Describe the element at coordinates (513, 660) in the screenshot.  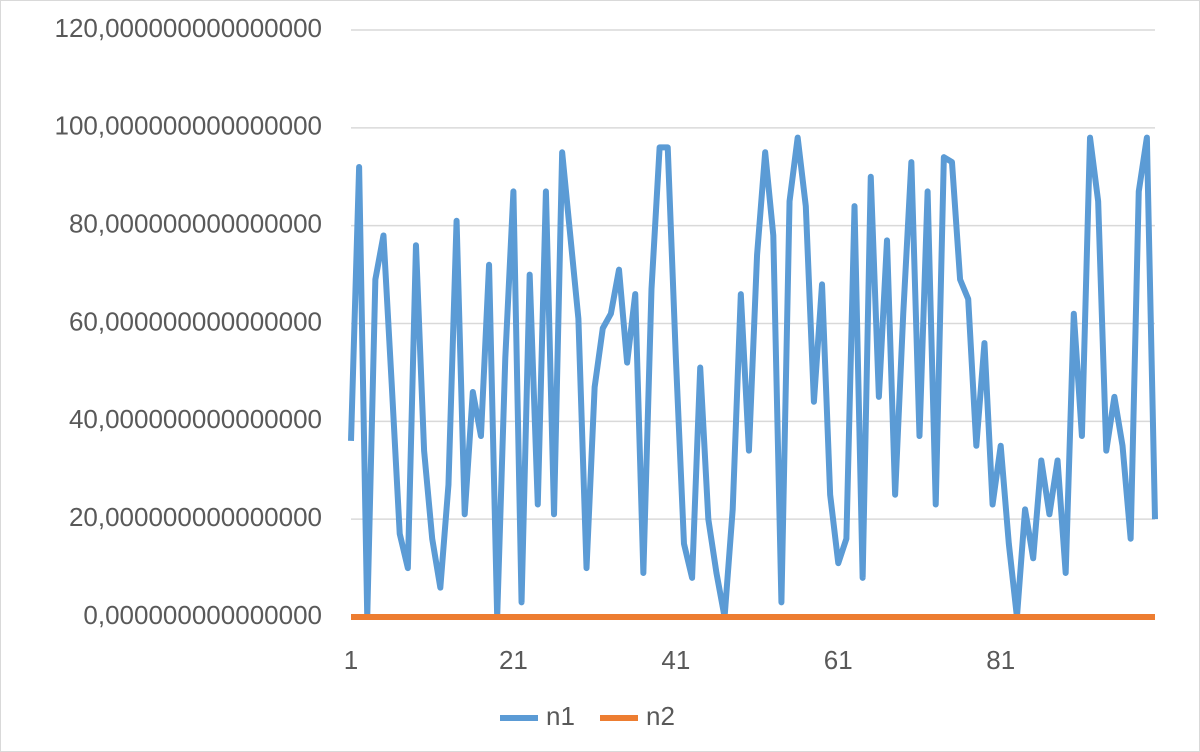
I see `x-tick-label: 21` at that location.